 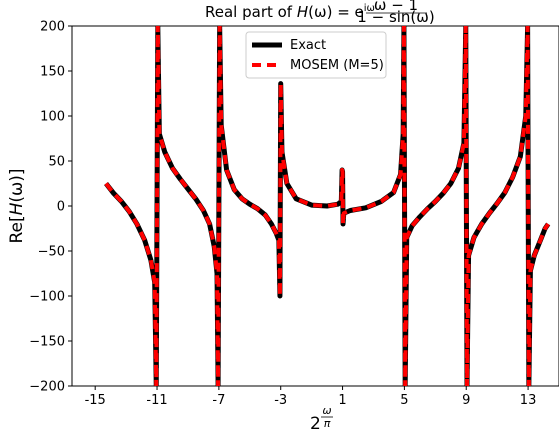 What do you see at coordinates (17, 205) in the screenshot?
I see `y-axis-label: Re[H(ω)]` at bounding box center [17, 205].